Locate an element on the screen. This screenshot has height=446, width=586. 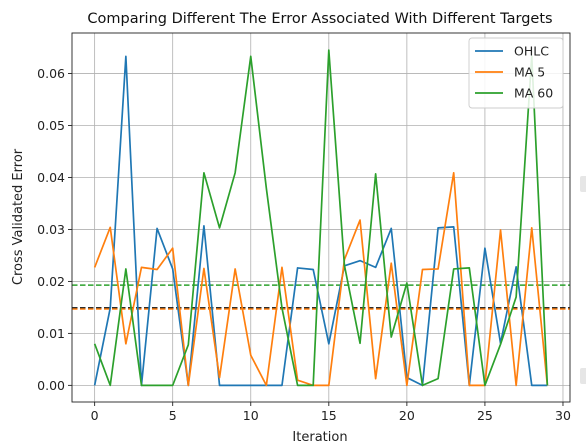
x-axis-label: Iteration is located at coordinates (319, 437).